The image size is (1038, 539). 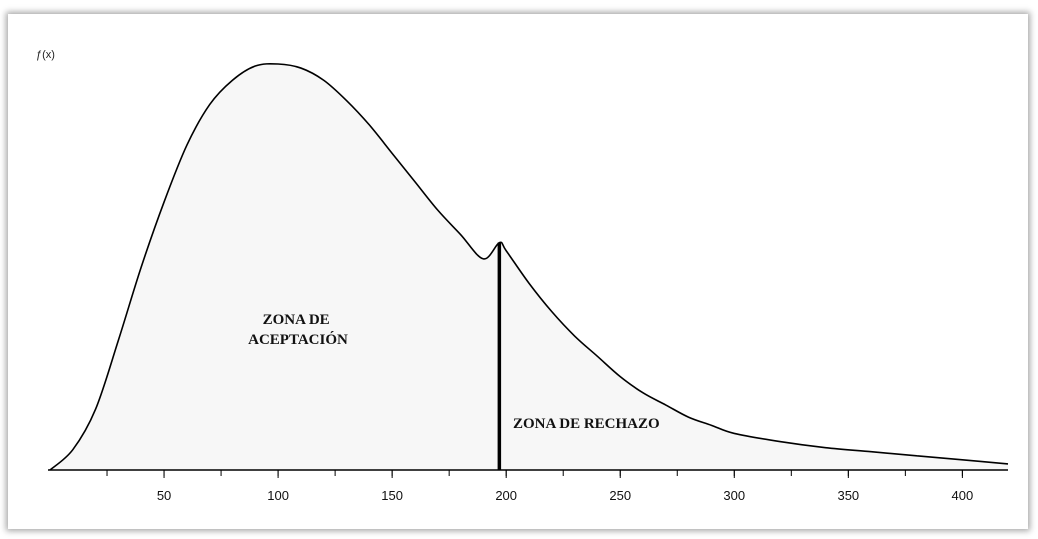 I want to click on x-tick-label: 300, so click(x=734, y=495).